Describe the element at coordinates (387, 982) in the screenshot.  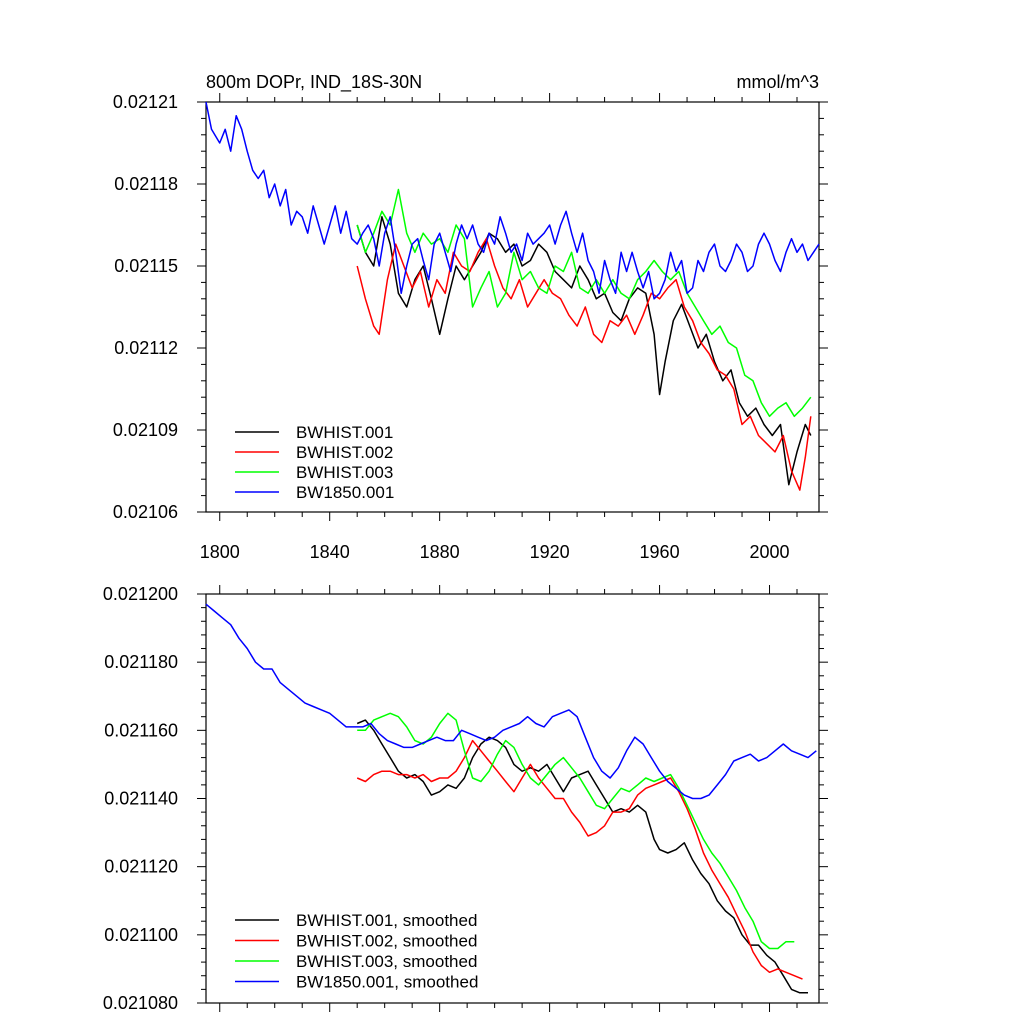
I see `legend-label-4: BW1850.001, smoothed` at that location.